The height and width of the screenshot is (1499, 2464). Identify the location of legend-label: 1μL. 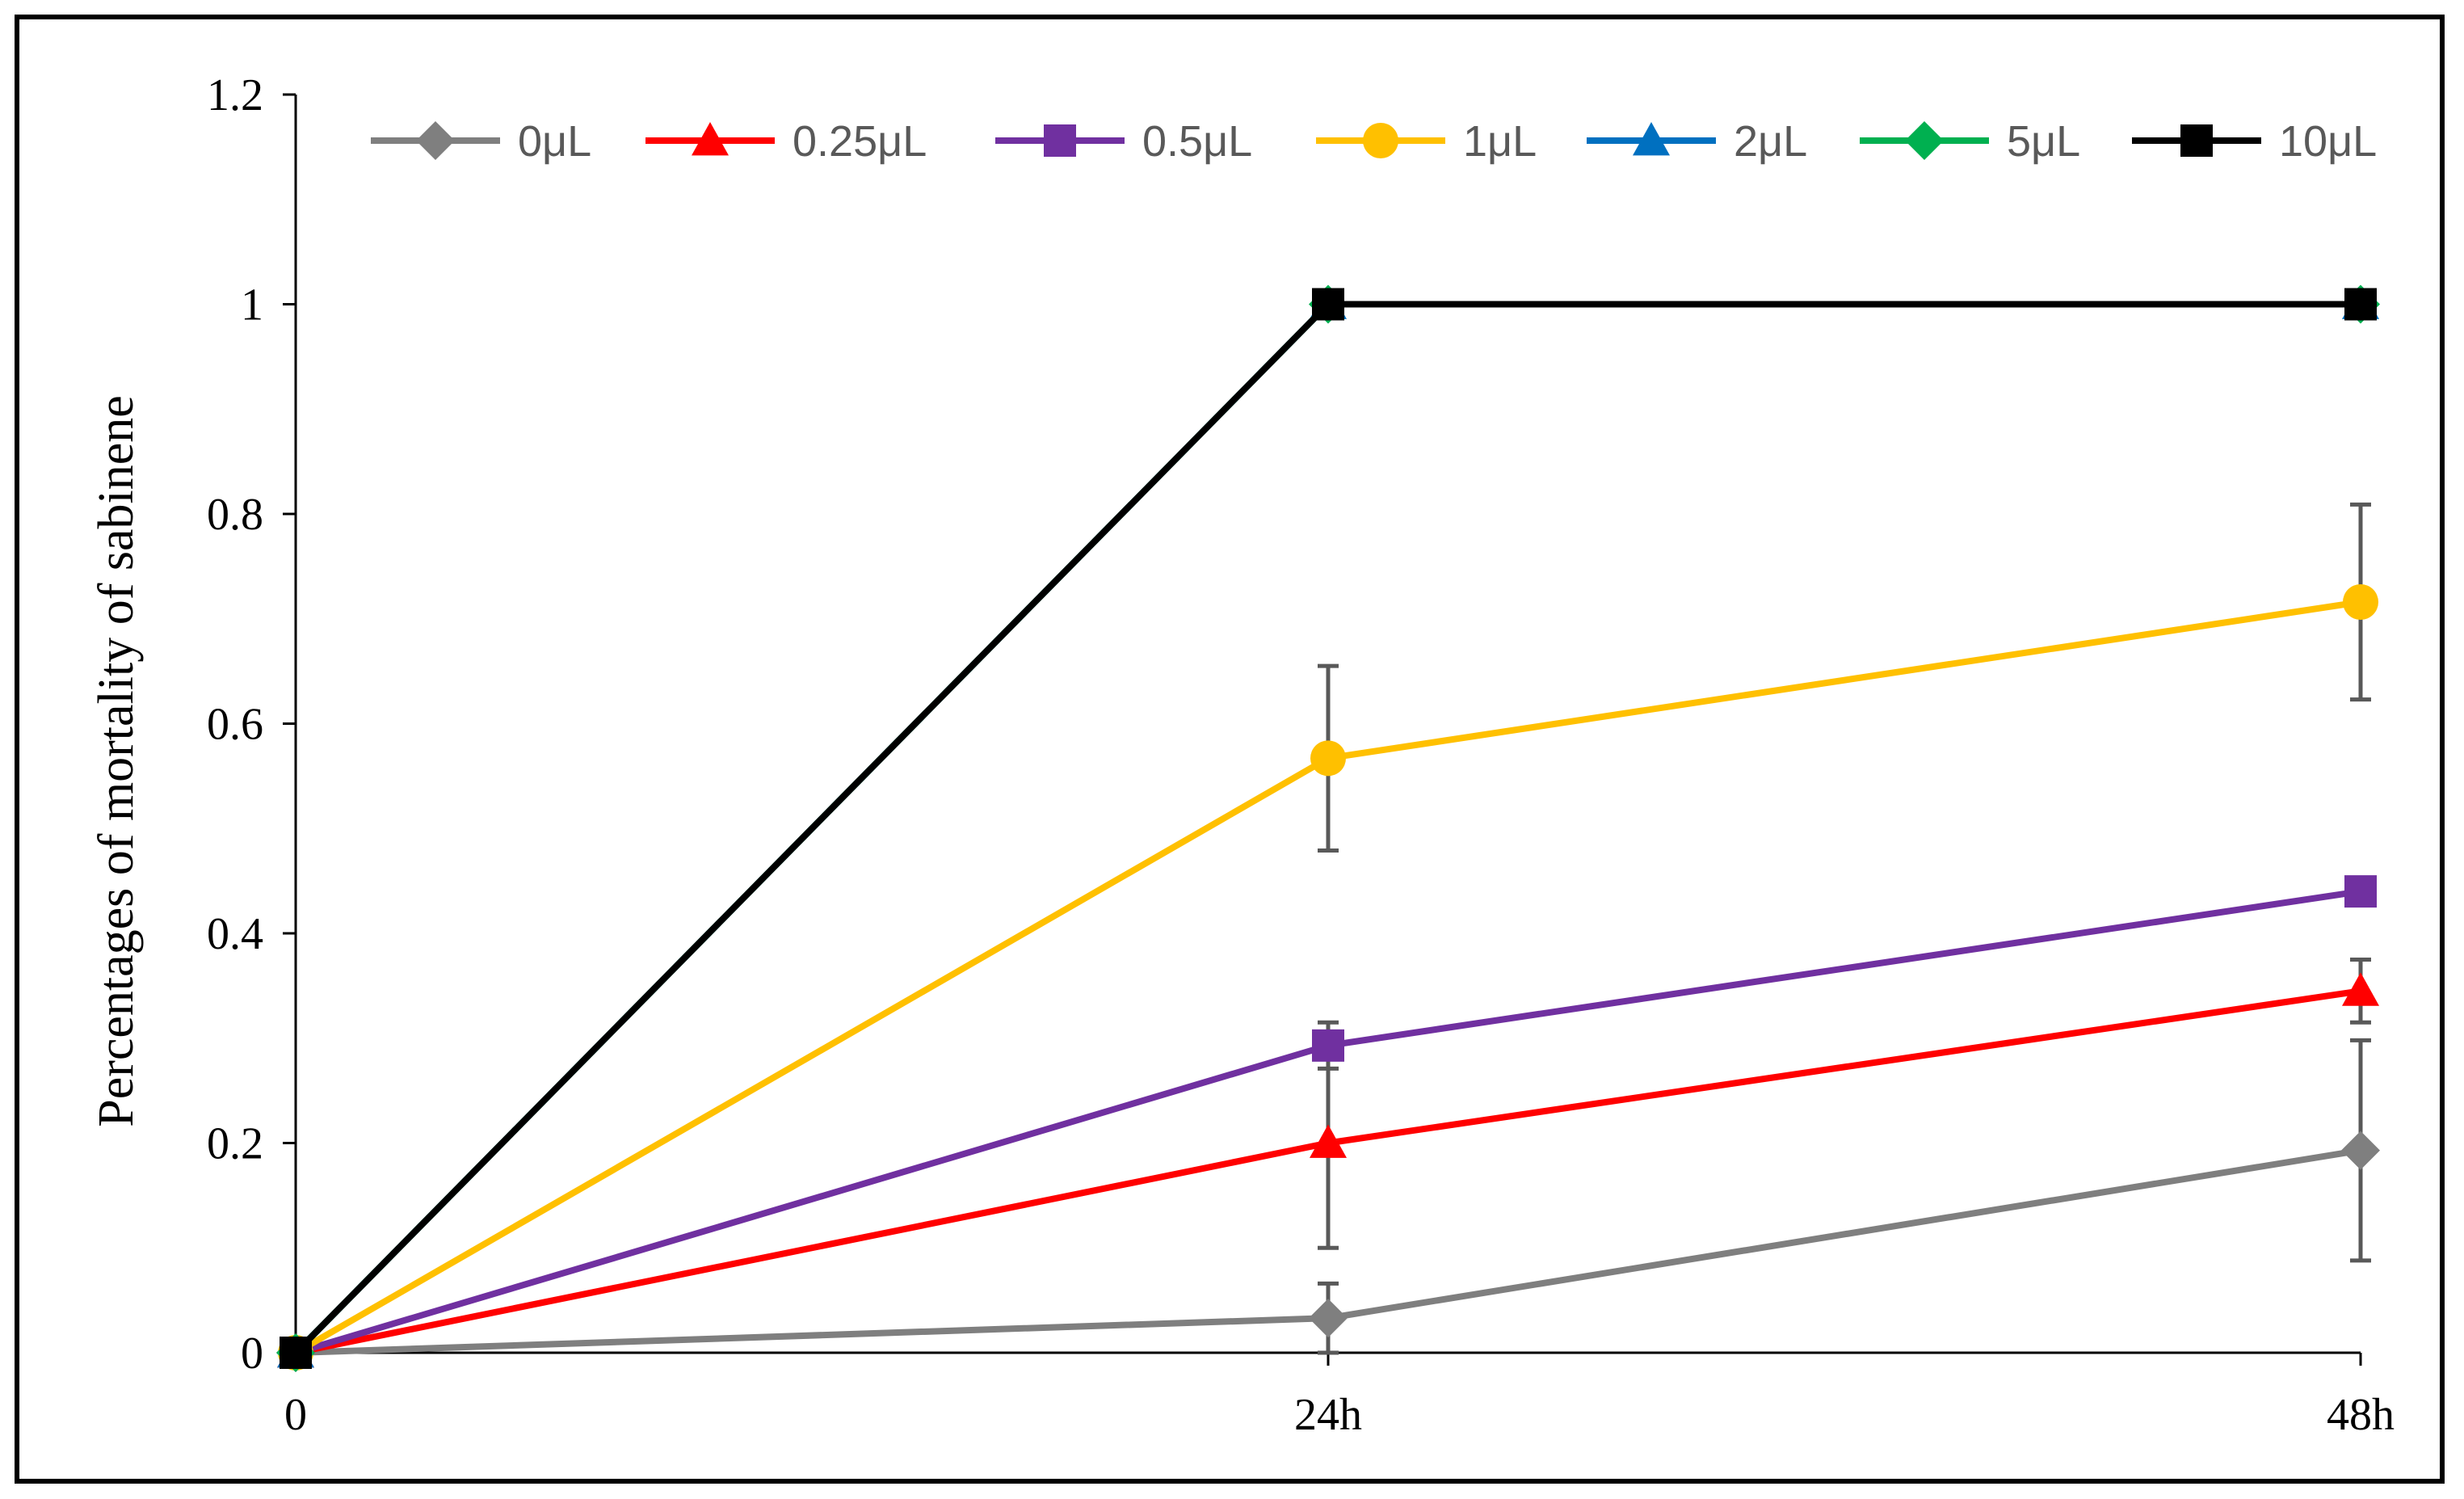
(1500, 141).